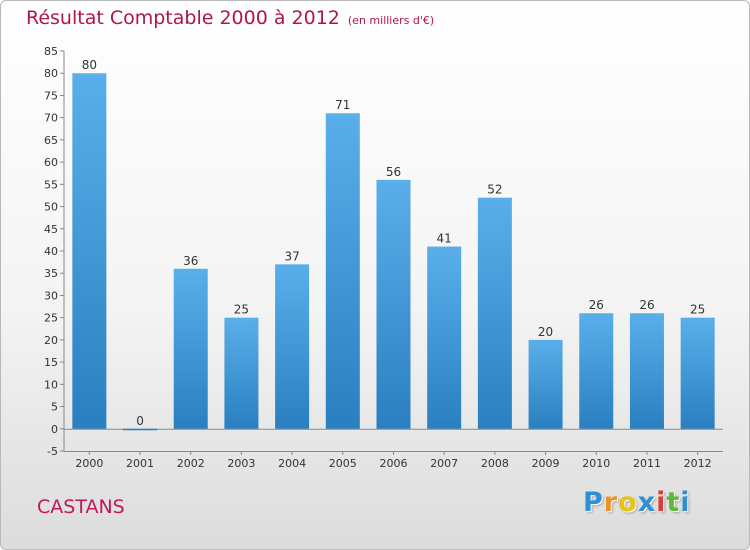 The height and width of the screenshot is (550, 750). Describe the element at coordinates (444, 337) in the screenshot. I see `bar-2007` at that location.